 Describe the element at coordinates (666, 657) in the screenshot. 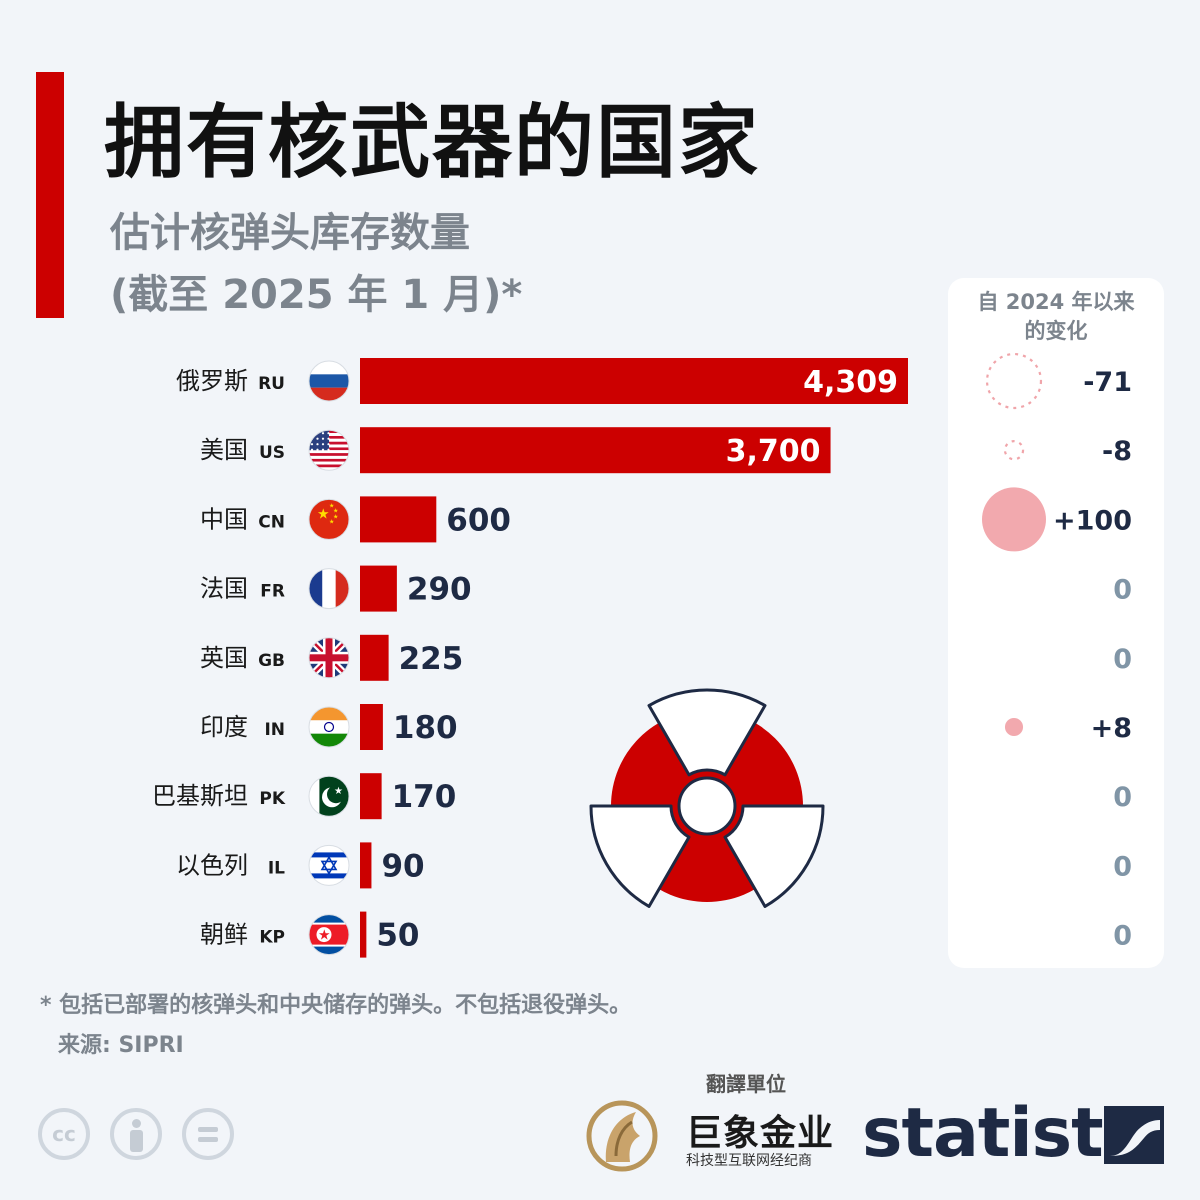

I see `bar-row-gb: 英国 GB 225 0` at that location.